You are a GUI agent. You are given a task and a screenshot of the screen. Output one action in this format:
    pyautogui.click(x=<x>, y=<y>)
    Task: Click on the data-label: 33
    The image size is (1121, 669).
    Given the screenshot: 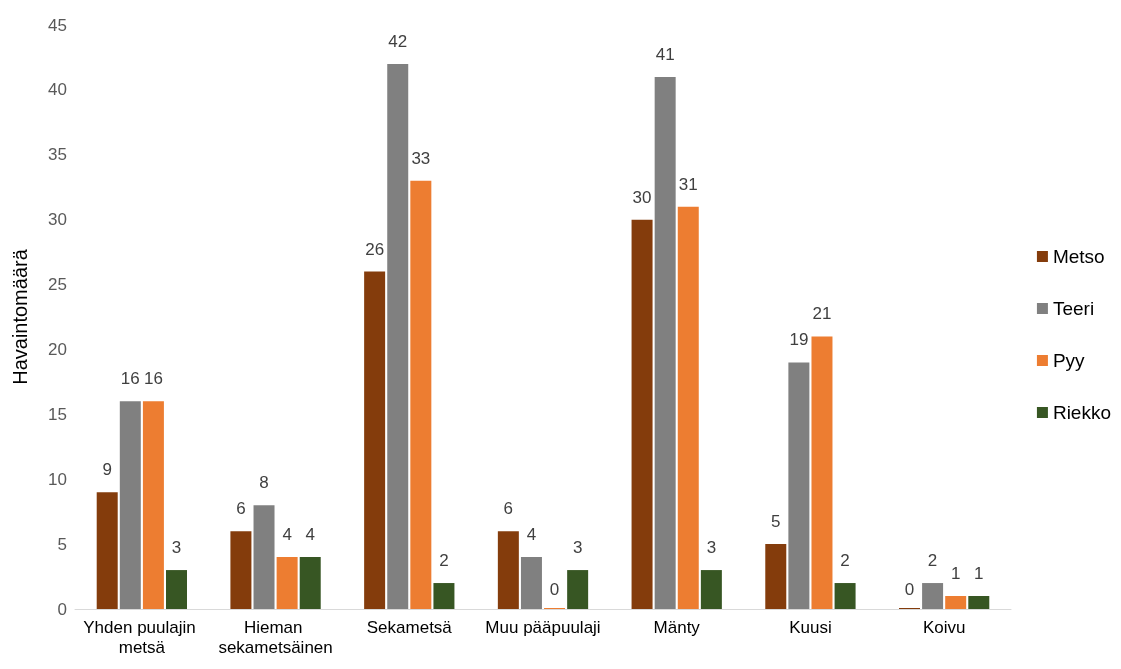 What is the action you would take?
    pyautogui.click(x=421, y=158)
    